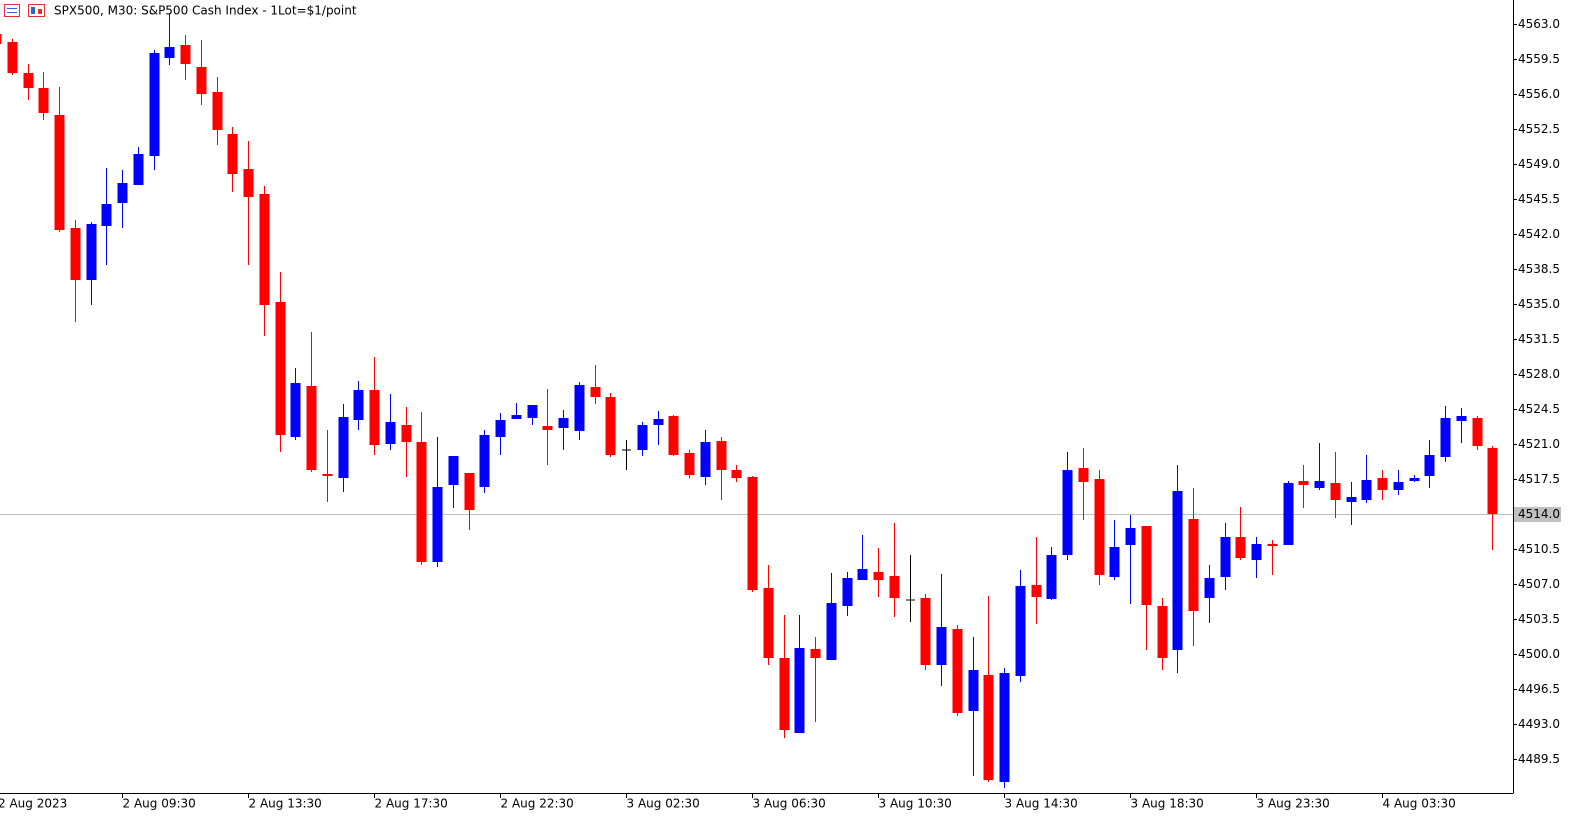 The image size is (1595, 832). Describe the element at coordinates (537, 804) in the screenshot. I see `x-tick-label: 2 Aug 22:30` at that location.